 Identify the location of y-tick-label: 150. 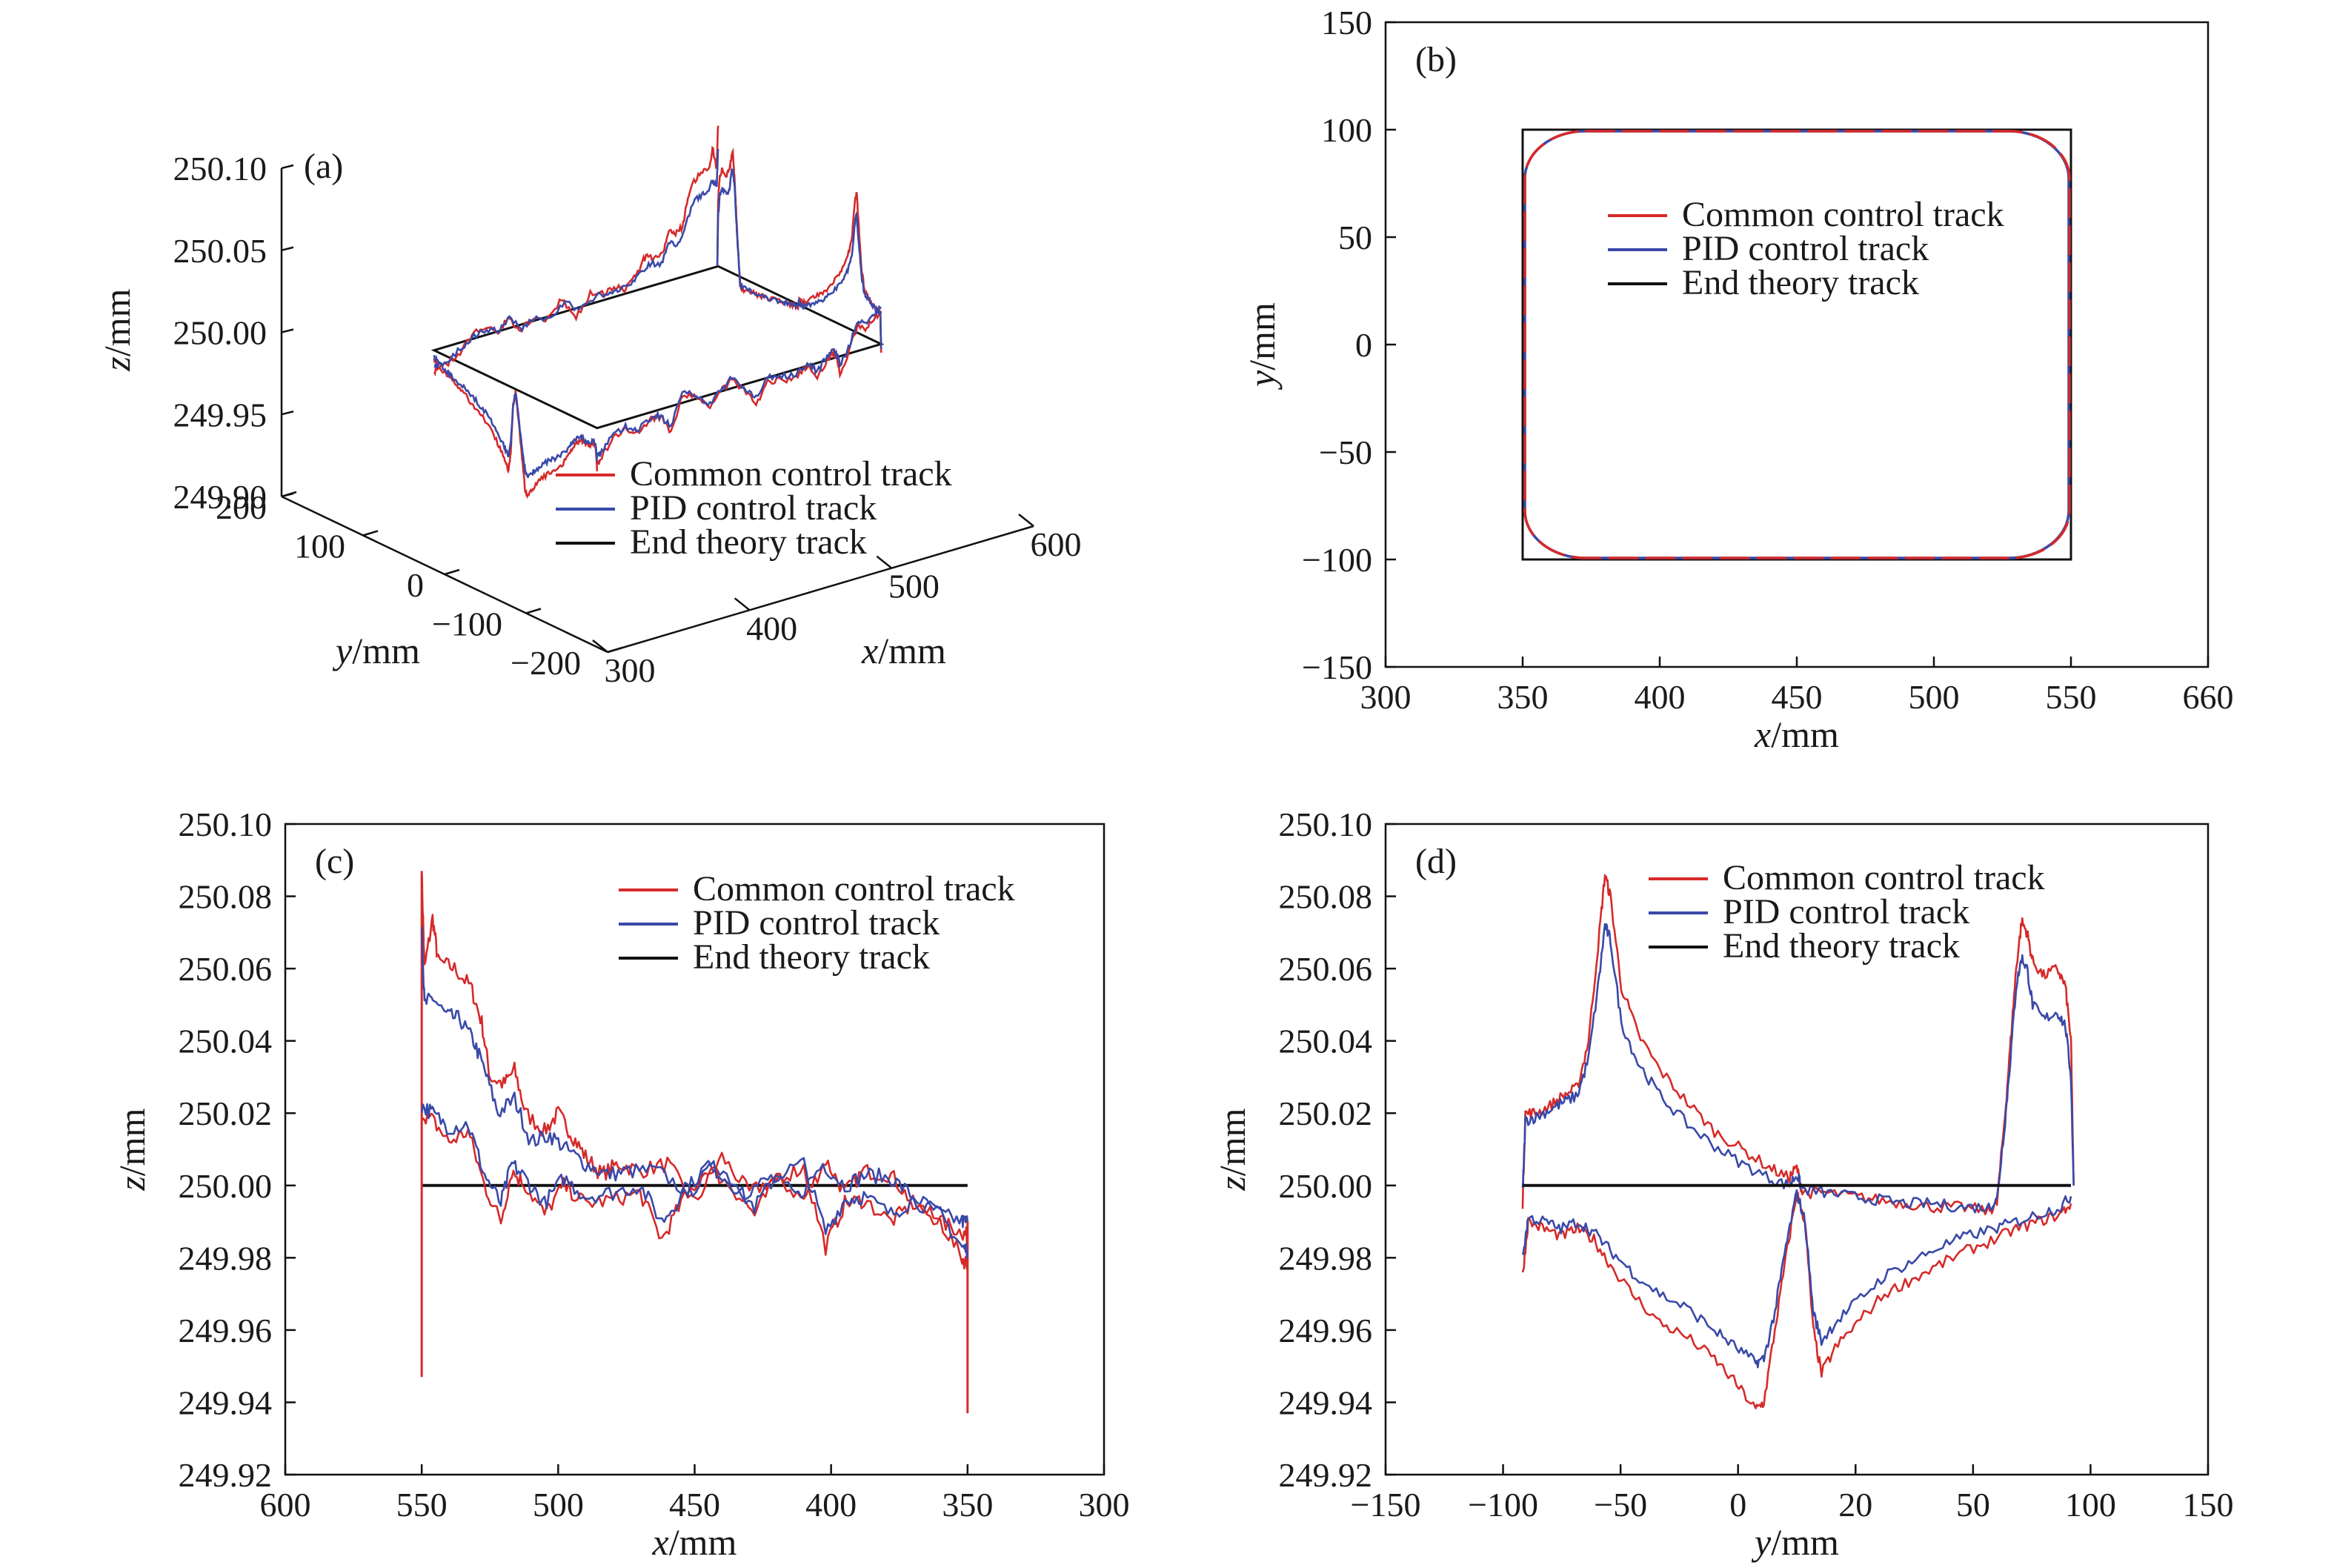
(1346, 22).